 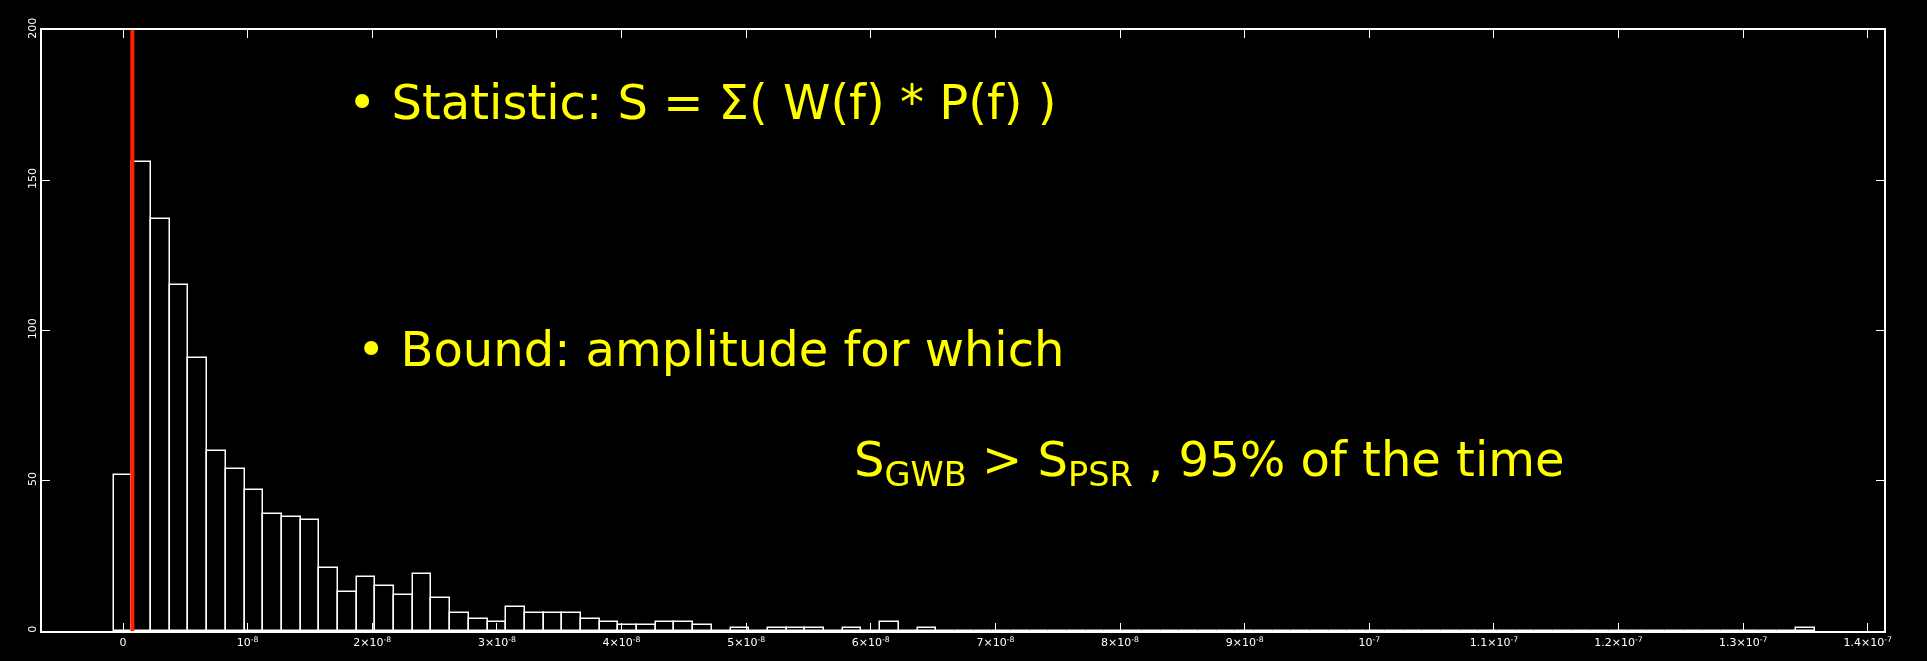 What do you see at coordinates (1618, 642) in the screenshot?
I see `x-tick-label: 1.2×10$^{-7}$` at bounding box center [1618, 642].